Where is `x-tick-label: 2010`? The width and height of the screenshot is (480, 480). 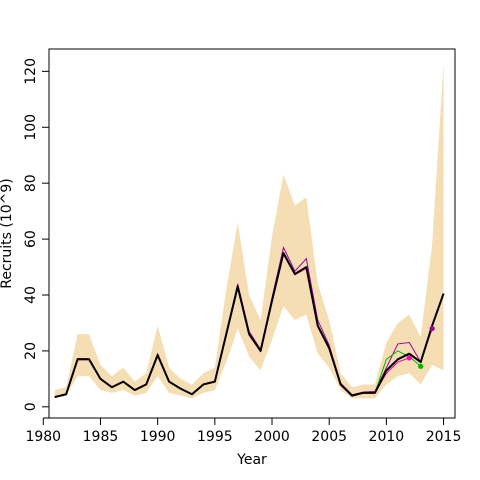
x-tick-label: 2010 is located at coordinates (387, 437).